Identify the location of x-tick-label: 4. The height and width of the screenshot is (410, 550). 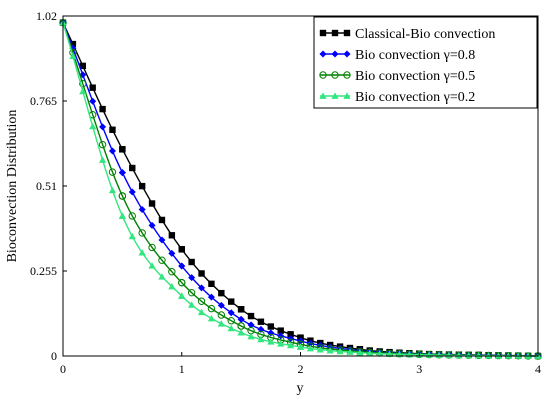
(538, 369).